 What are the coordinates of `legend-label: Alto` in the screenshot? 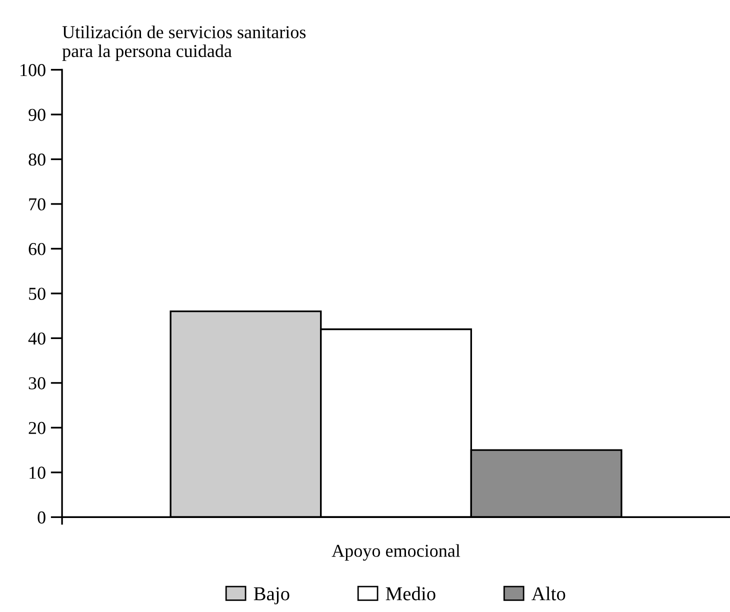 It's located at (549, 593).